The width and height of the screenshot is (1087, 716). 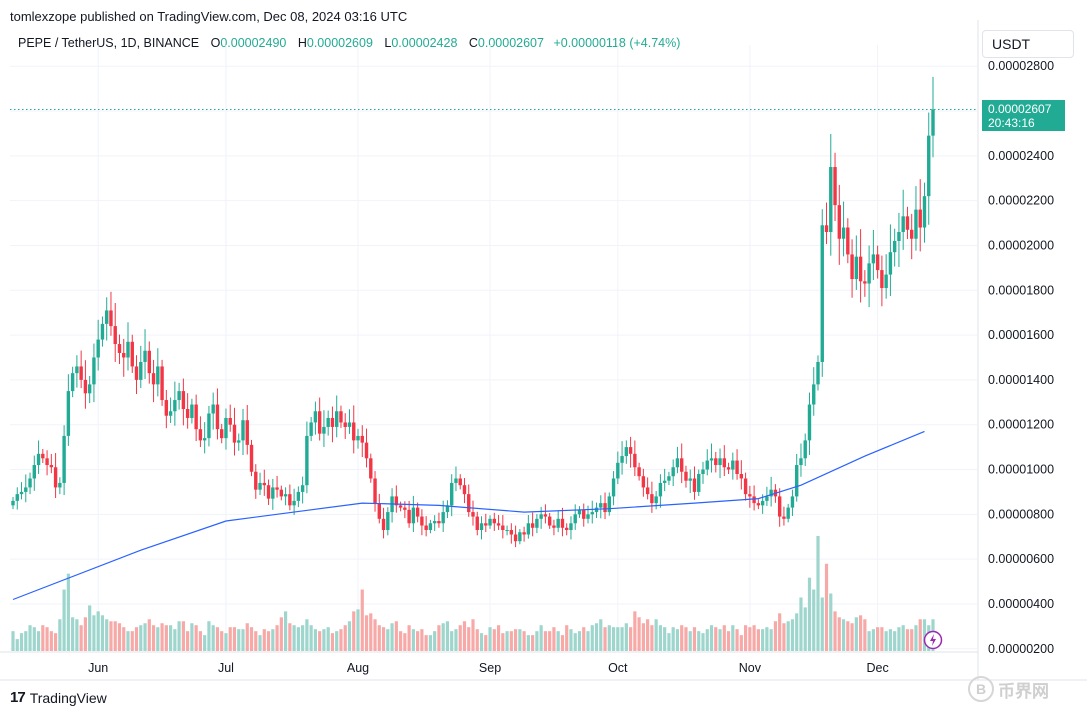 I want to click on lightning-bolt-icon, so click(x=933, y=640).